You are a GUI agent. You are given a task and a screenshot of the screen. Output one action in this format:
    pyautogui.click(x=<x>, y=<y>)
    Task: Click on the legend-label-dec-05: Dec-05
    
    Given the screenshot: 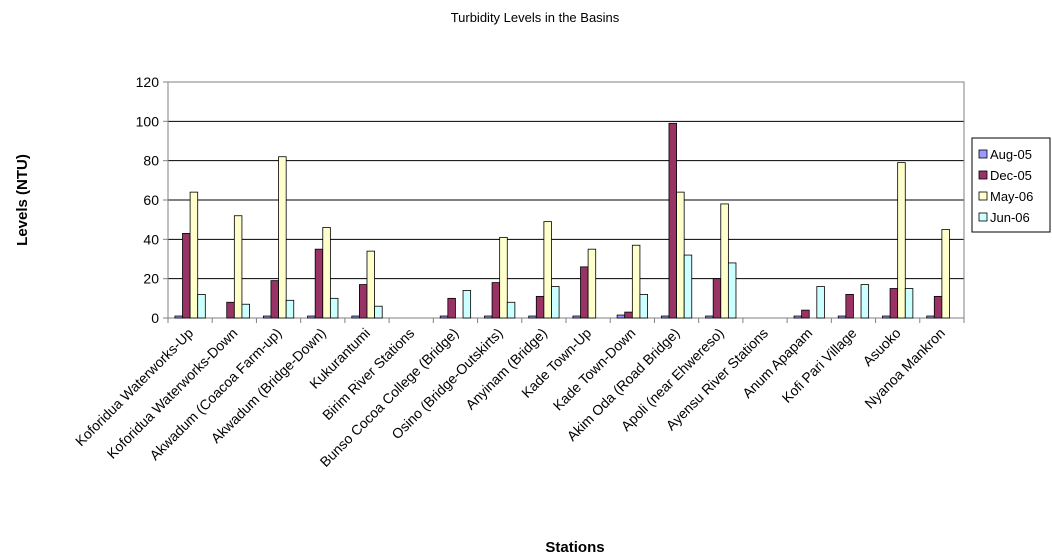 What is the action you would take?
    pyautogui.click(x=1011, y=175)
    